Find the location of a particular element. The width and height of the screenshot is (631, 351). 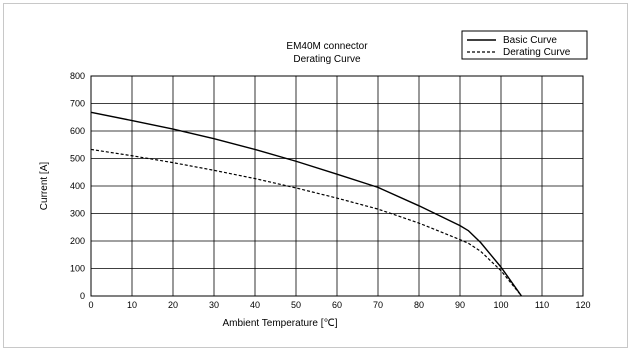

y-tick-label: 300 is located at coordinates (77, 214).